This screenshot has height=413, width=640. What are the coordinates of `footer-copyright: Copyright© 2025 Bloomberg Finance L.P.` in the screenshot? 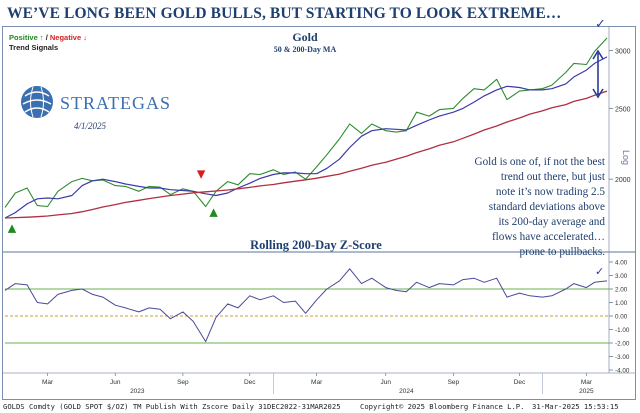 It's located at (442, 406).